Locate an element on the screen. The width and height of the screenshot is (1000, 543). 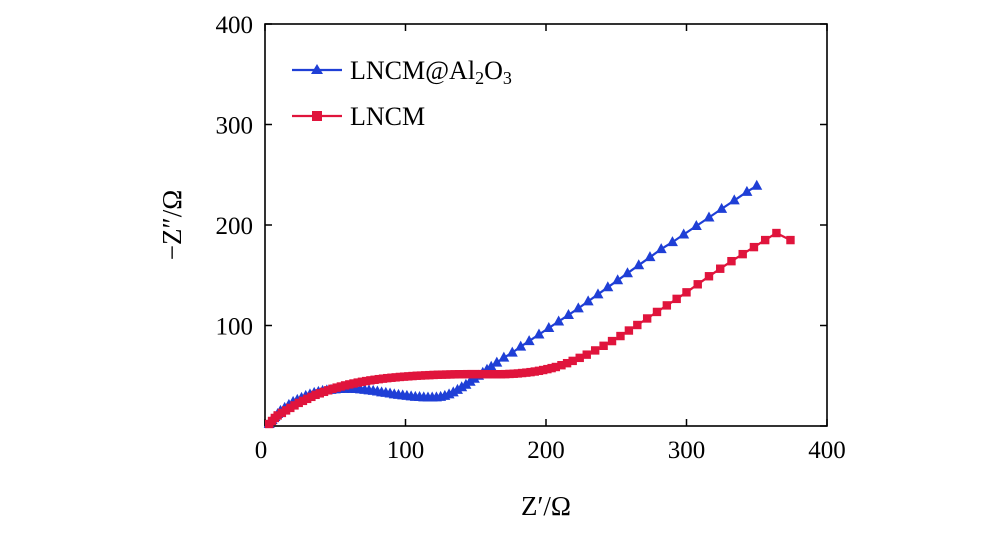
legend-label-lncm: LNCM is located at coordinates (387, 116).